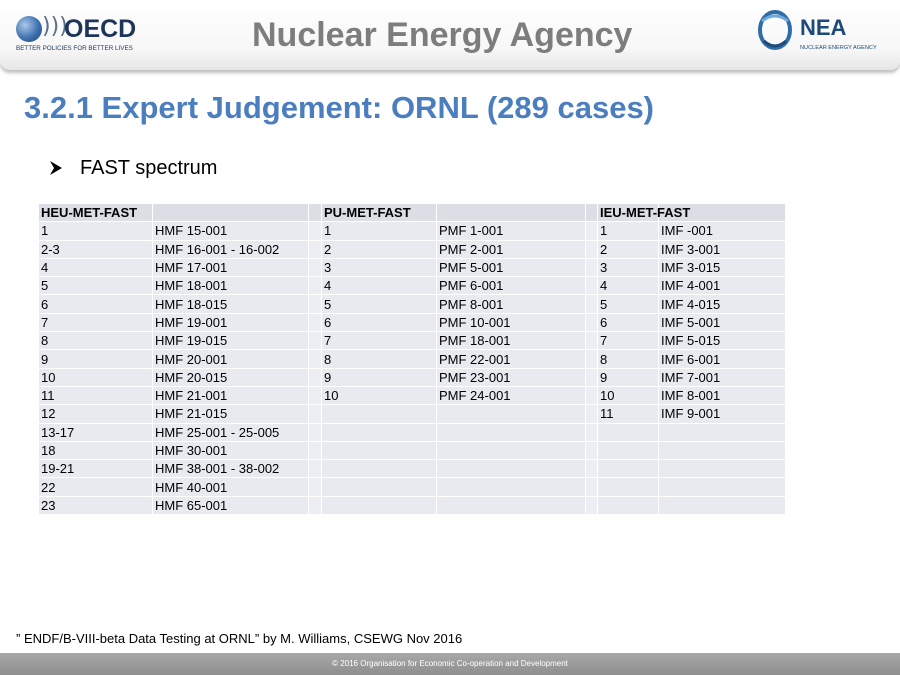 This screenshot has width=900, height=675. What do you see at coordinates (511, 249) in the screenshot?
I see `table-cell: PMF 2-001` at bounding box center [511, 249].